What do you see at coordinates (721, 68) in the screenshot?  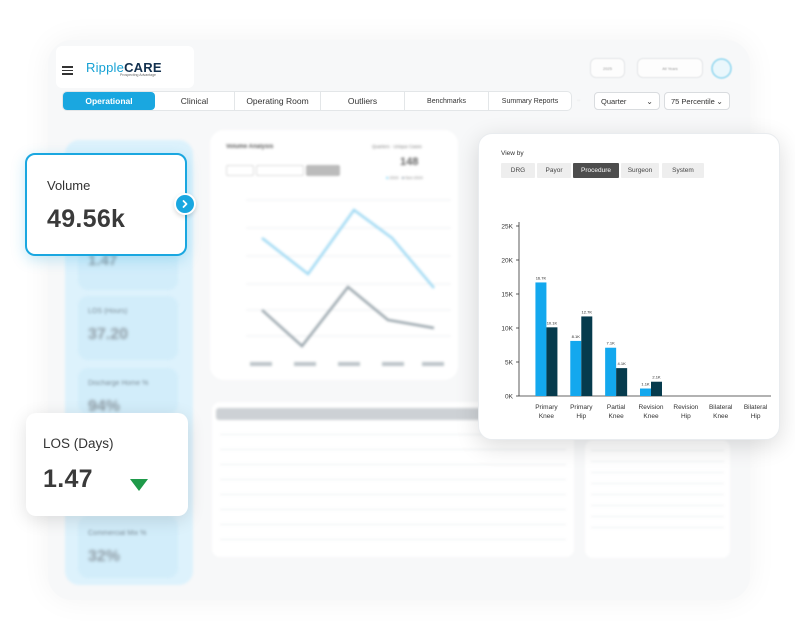 I see `avatar` at bounding box center [721, 68].